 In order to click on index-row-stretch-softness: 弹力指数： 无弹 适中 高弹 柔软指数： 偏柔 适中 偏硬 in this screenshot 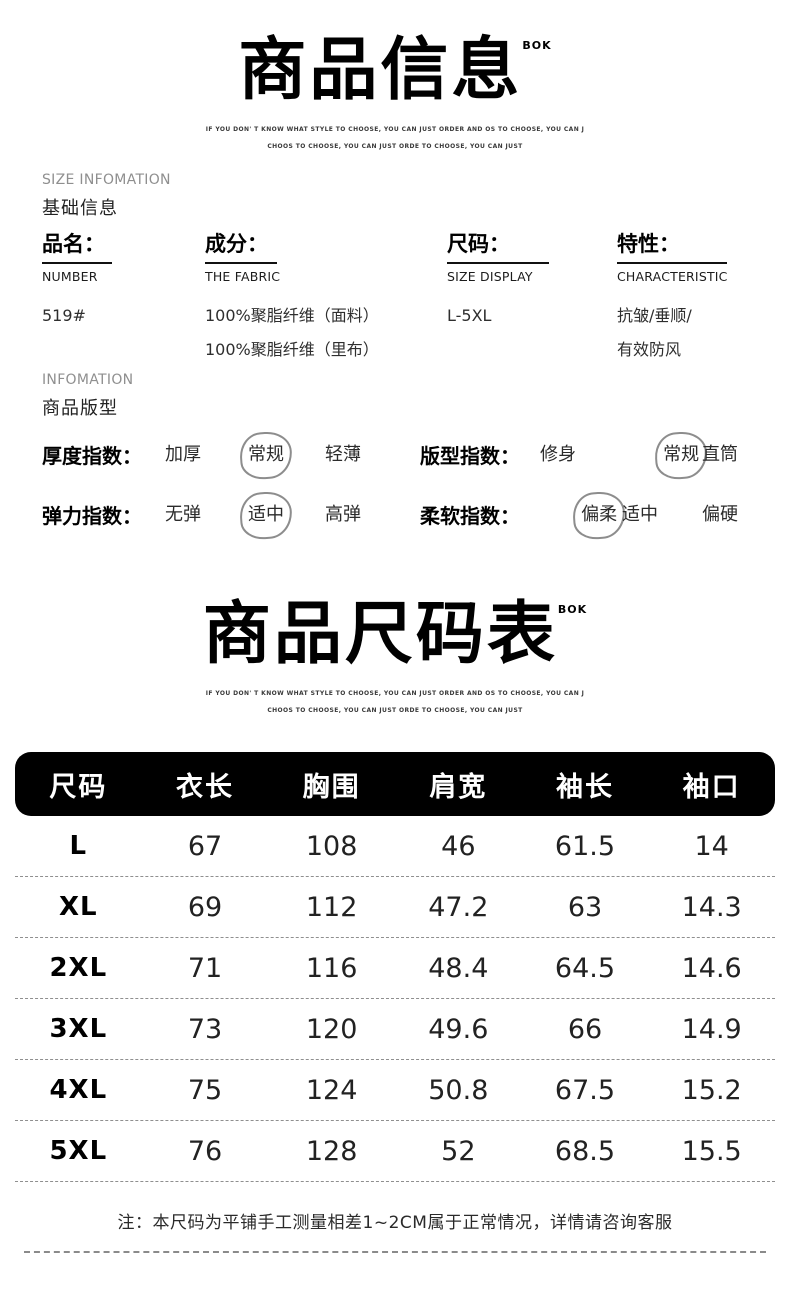, I will do `click(395, 515)`.